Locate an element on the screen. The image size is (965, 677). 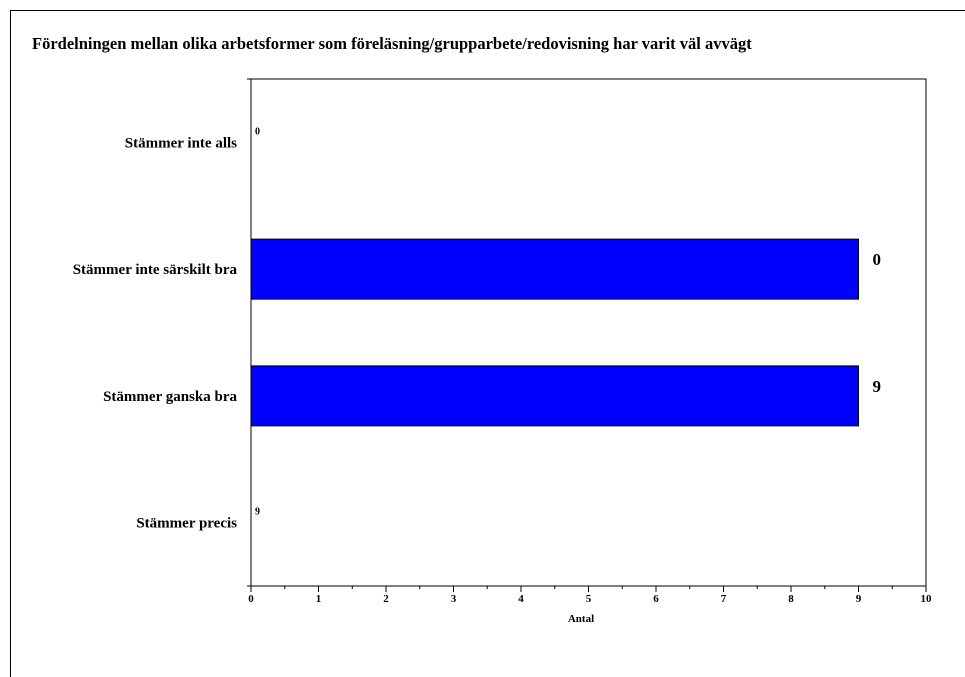
x-tick-label: 7 is located at coordinates (724, 599).